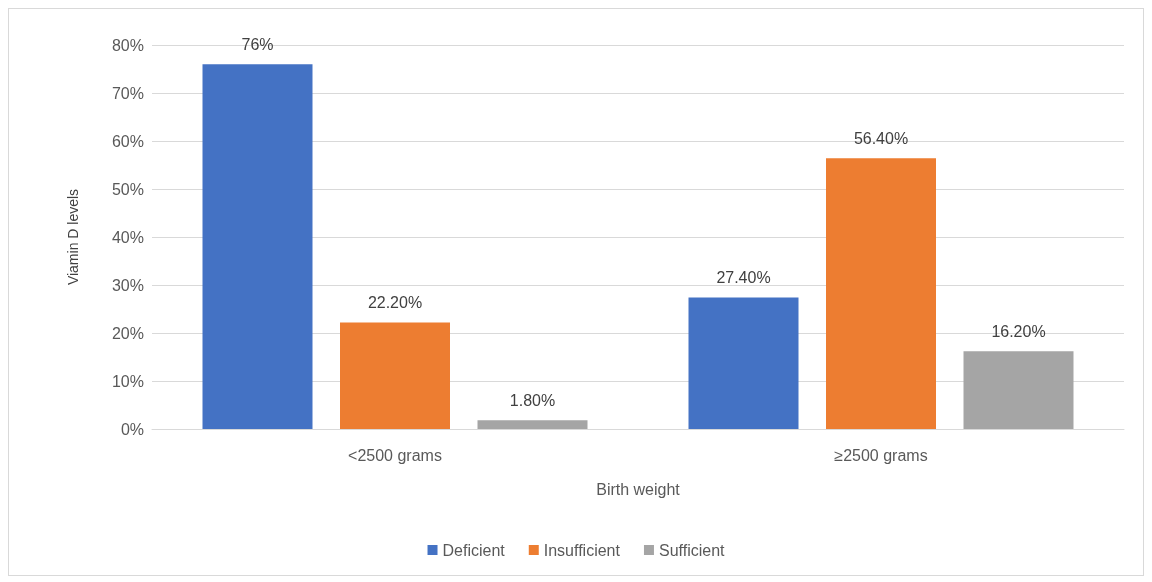 The height and width of the screenshot is (582, 1152). What do you see at coordinates (73, 237) in the screenshot?
I see `y-axis-title: Viamin D levels` at bounding box center [73, 237].